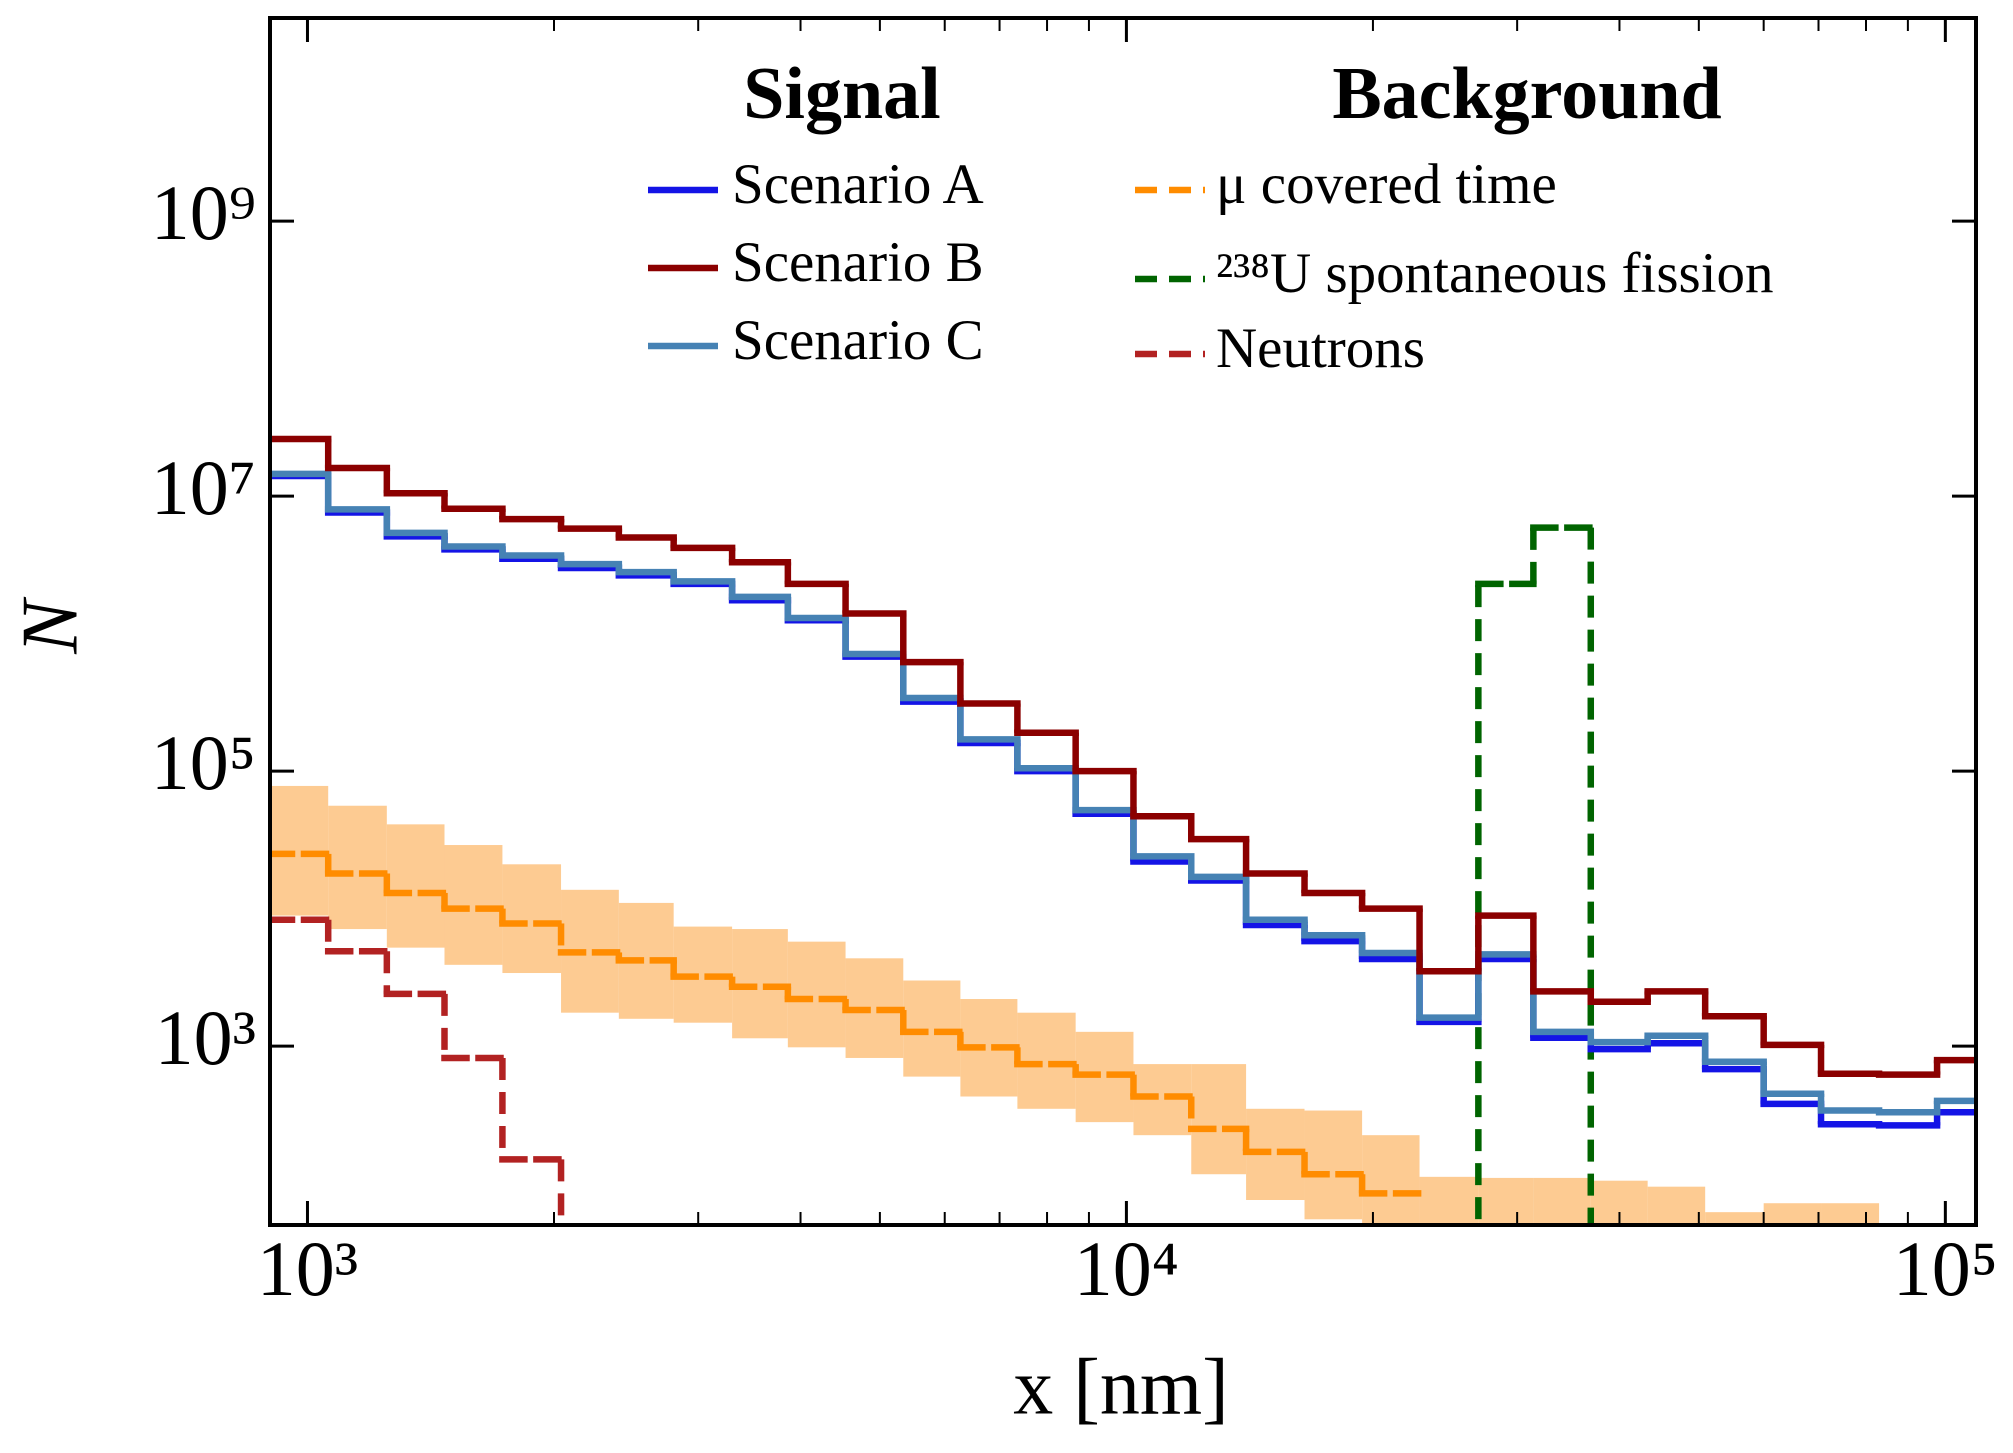 The height and width of the screenshot is (1453, 2013). I want to click on y-tick-label: 10⁷, so click(203, 487).